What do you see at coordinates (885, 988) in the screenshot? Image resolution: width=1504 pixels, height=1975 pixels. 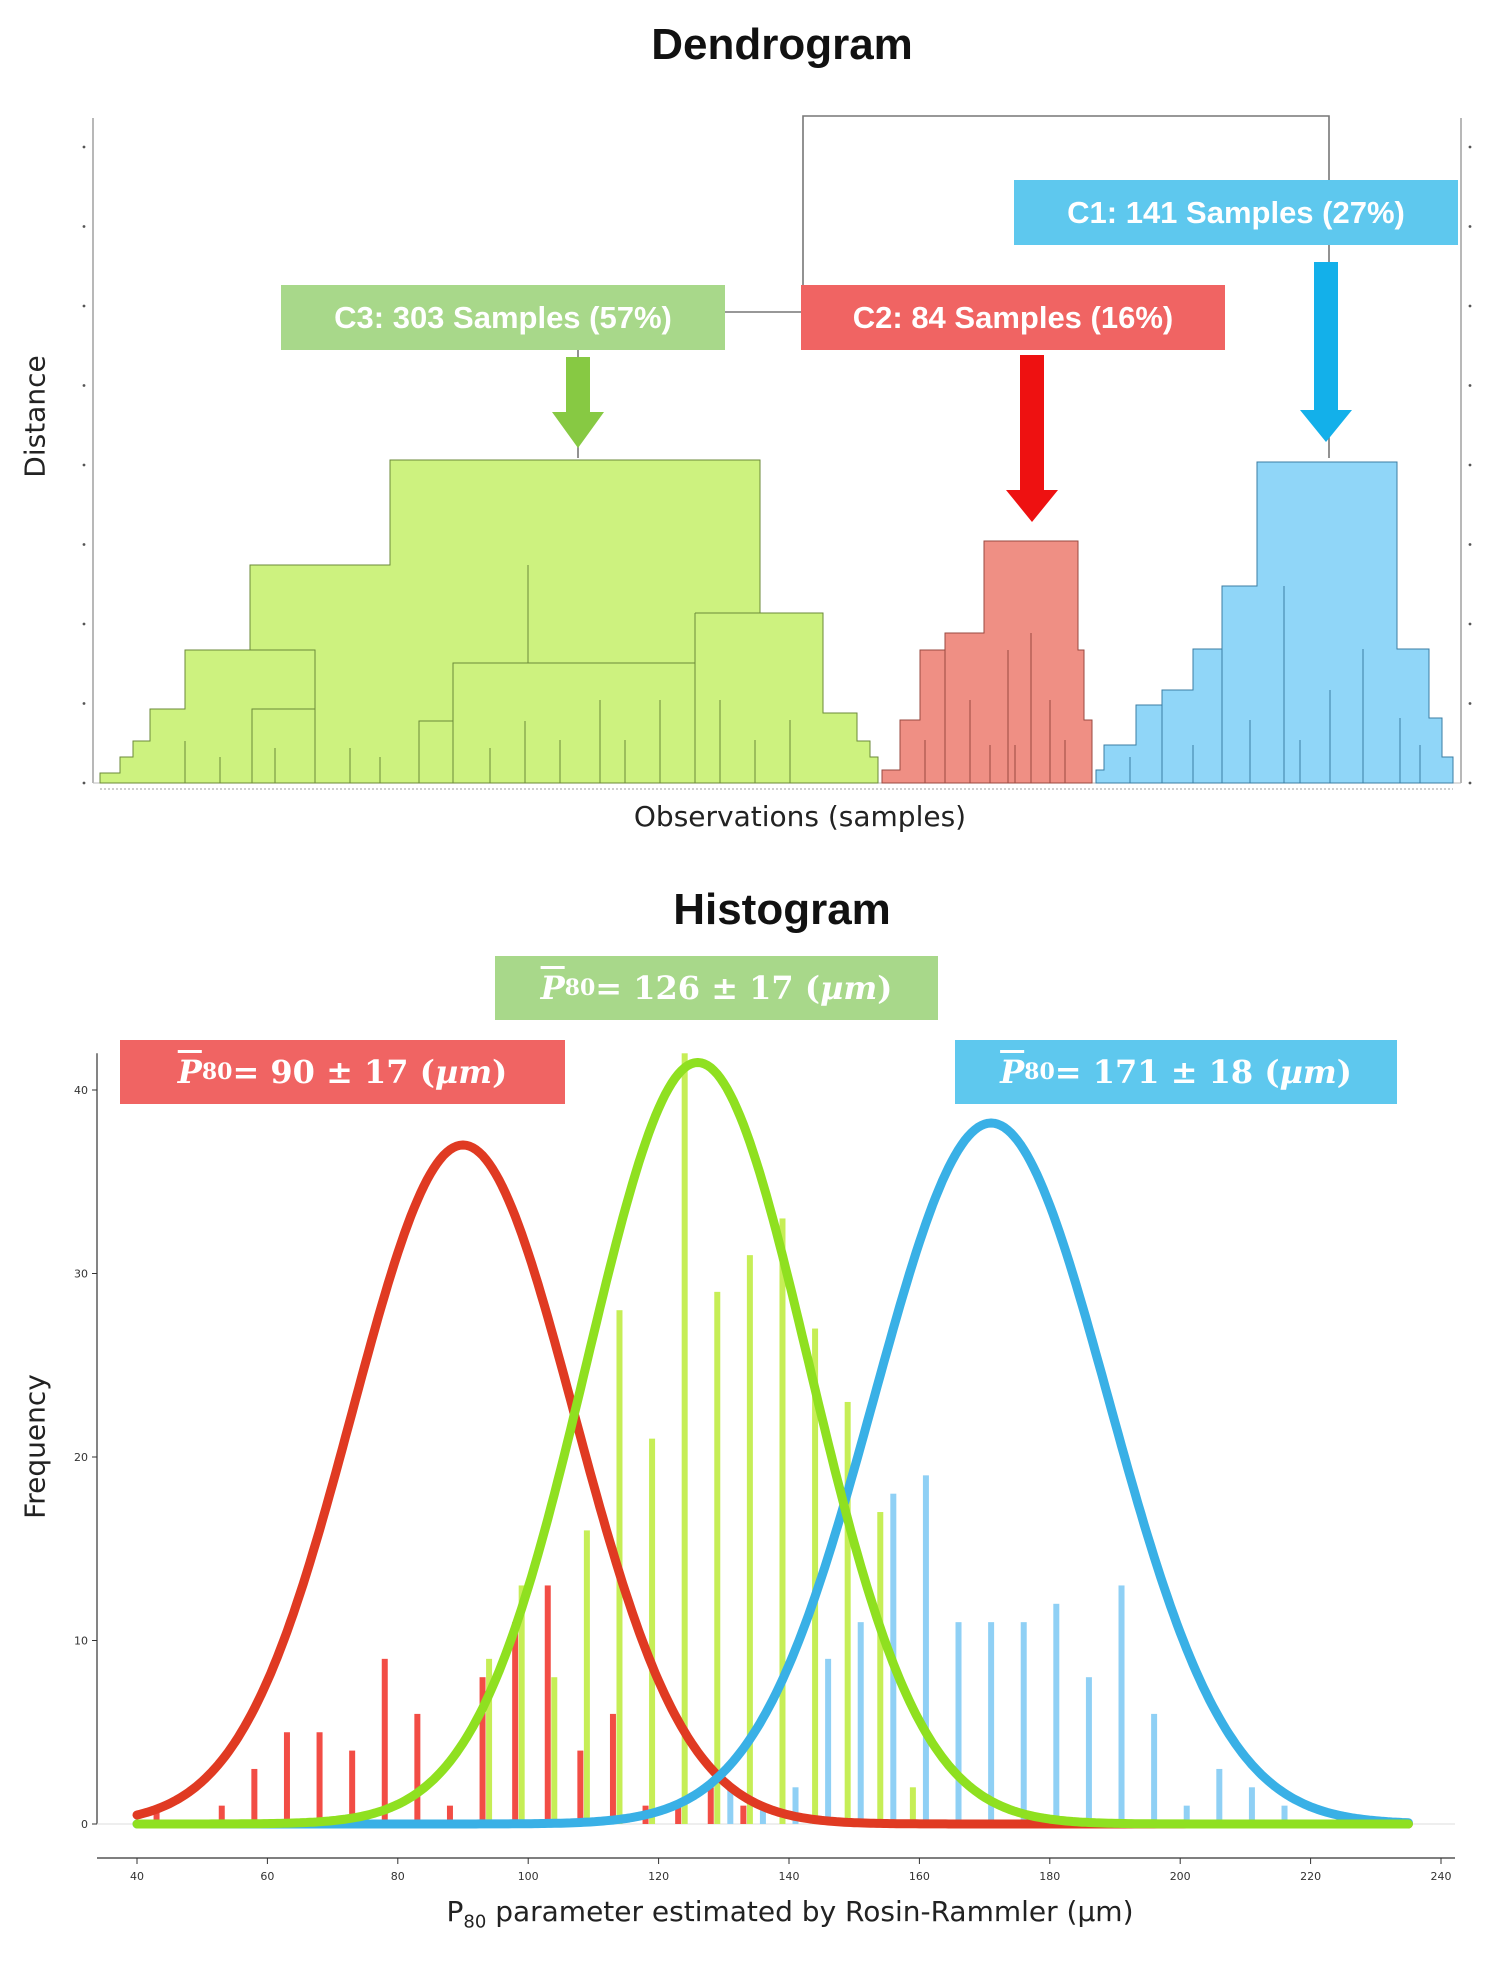 I see `ann-green-end: )` at bounding box center [885, 988].